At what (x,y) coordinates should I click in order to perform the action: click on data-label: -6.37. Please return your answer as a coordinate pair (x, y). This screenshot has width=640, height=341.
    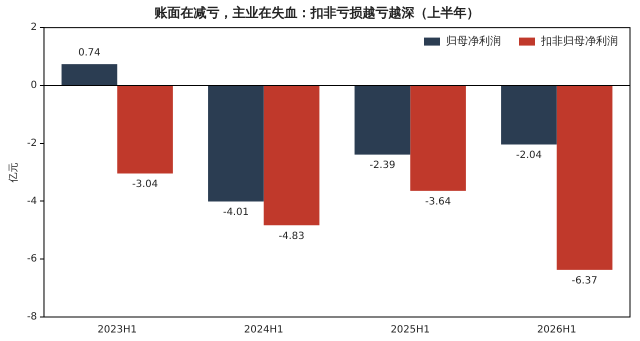
    Looking at the image, I should click on (585, 280).